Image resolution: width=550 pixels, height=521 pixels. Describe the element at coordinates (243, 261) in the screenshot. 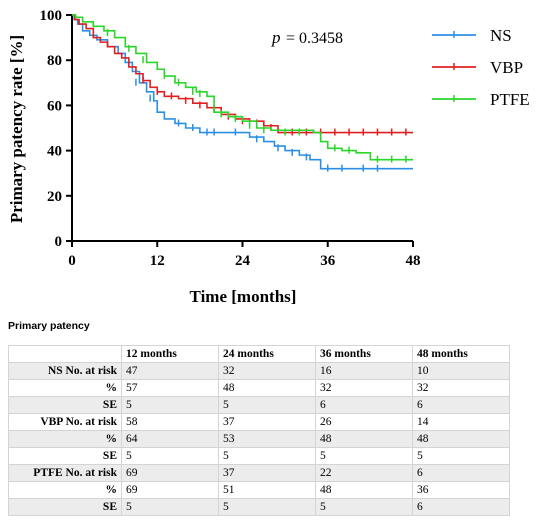

I see `x-tick-label: 24` at that location.